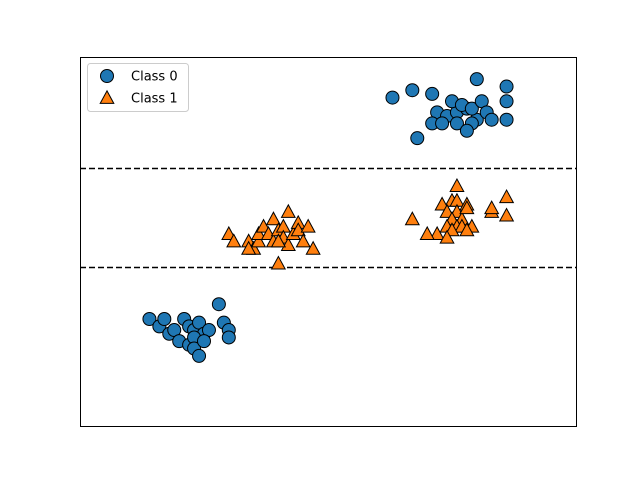  Describe the element at coordinates (107, 76) in the screenshot. I see `legend-circle-marker` at that location.